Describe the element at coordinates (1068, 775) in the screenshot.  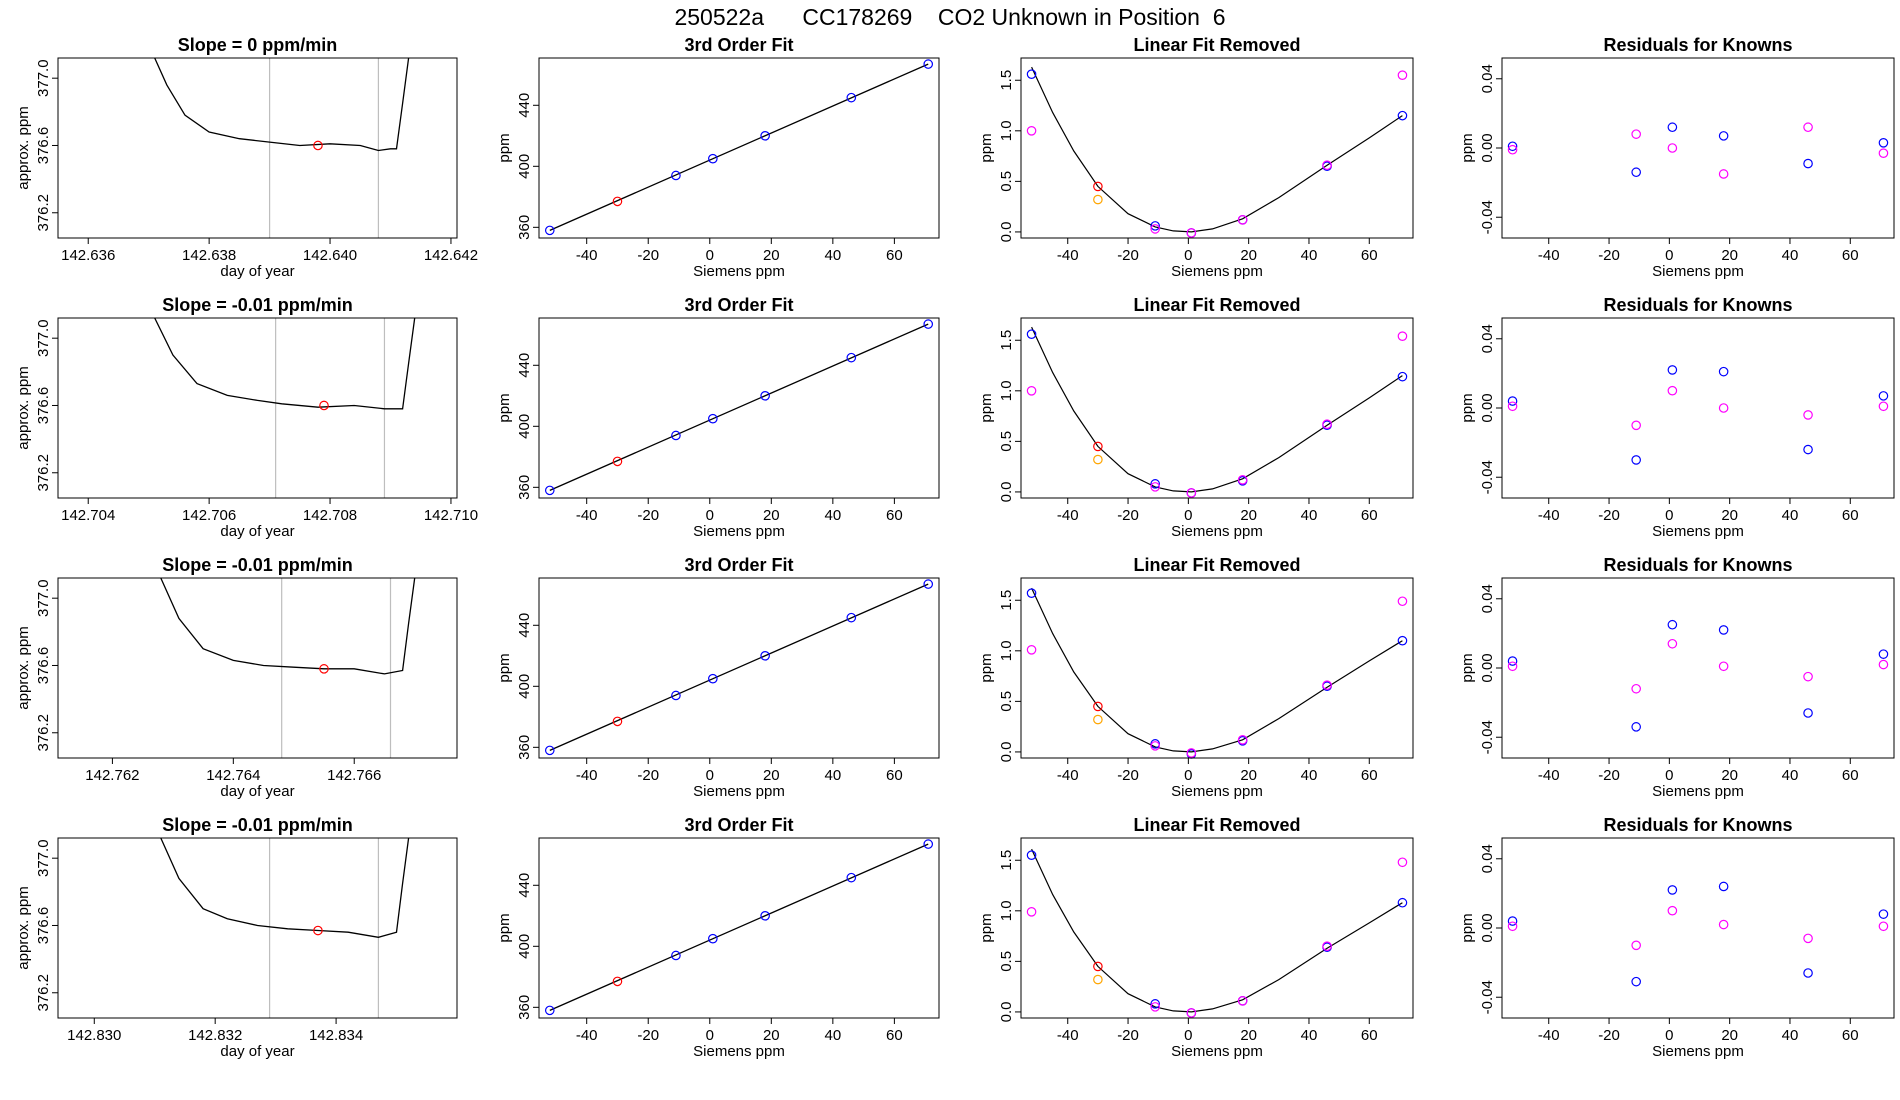
I see `x-tick-label: -40` at that location.